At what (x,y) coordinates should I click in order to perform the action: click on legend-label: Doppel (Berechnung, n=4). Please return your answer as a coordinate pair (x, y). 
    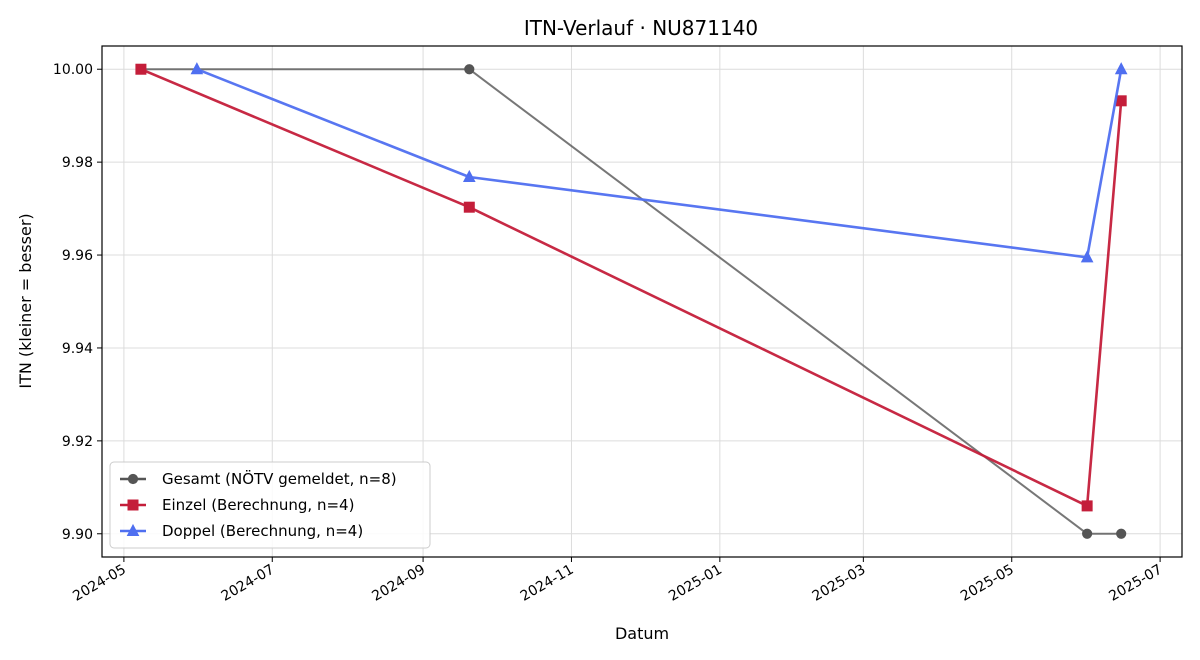
    Looking at the image, I should click on (262, 531).